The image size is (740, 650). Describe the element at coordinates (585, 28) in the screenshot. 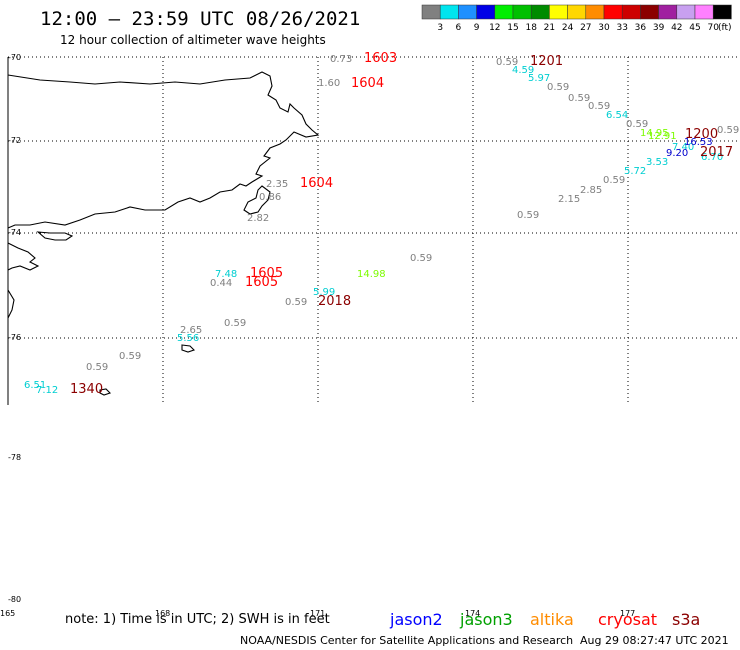

I see `colorbar-tick-label: 27` at that location.